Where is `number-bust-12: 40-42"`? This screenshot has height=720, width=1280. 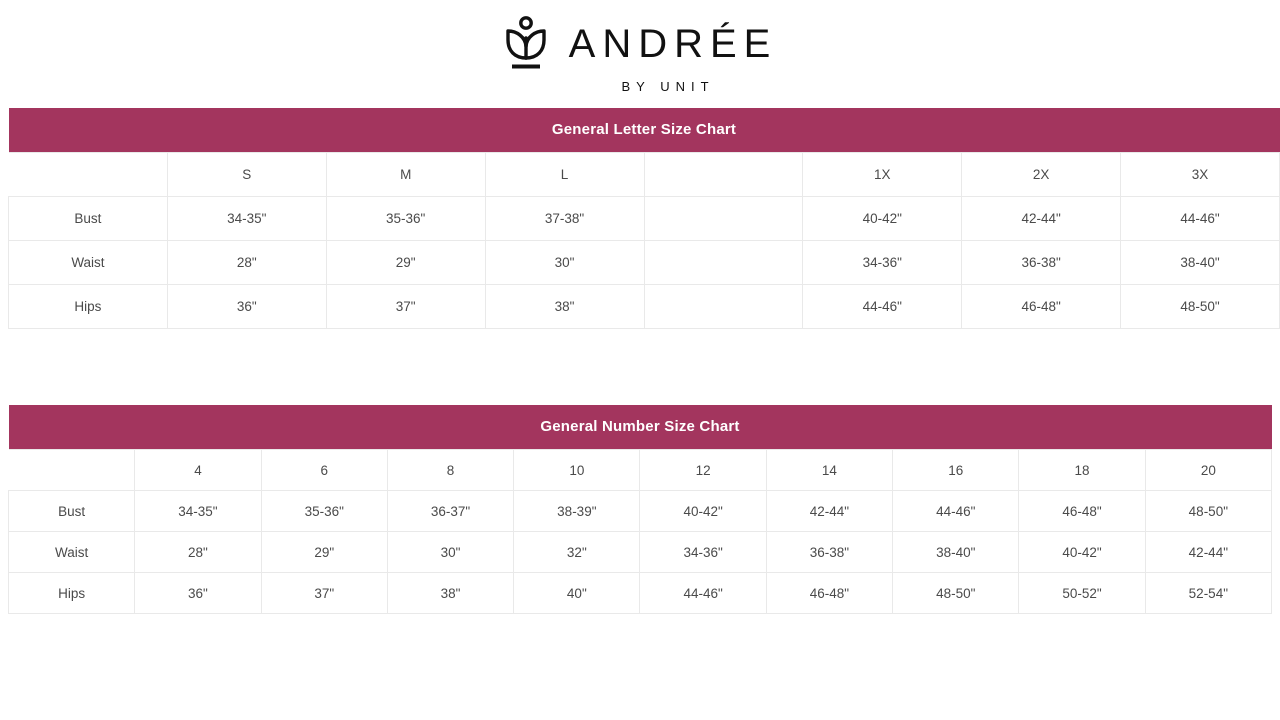 number-bust-12: 40-42" is located at coordinates (703, 511).